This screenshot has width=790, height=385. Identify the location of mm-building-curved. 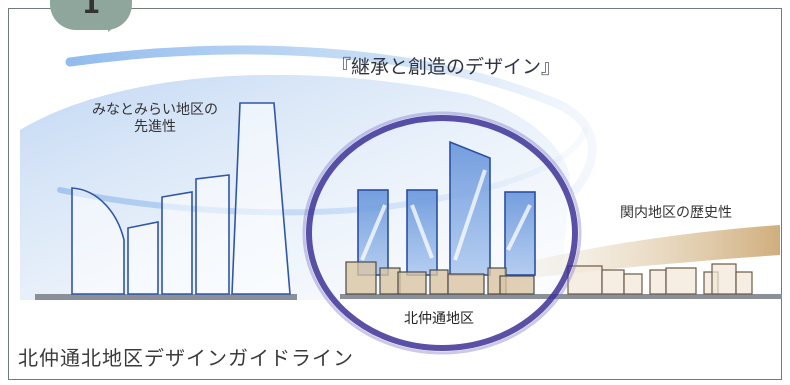
(98, 241).